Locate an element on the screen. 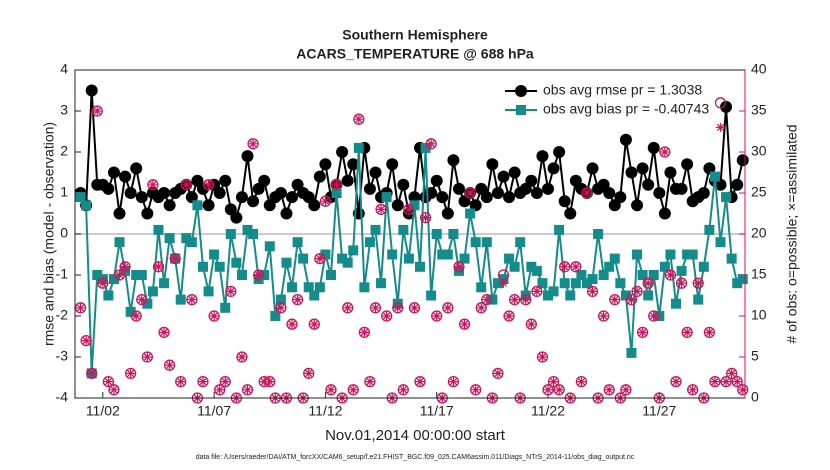  y-tick-label: 2 is located at coordinates (64, 151).